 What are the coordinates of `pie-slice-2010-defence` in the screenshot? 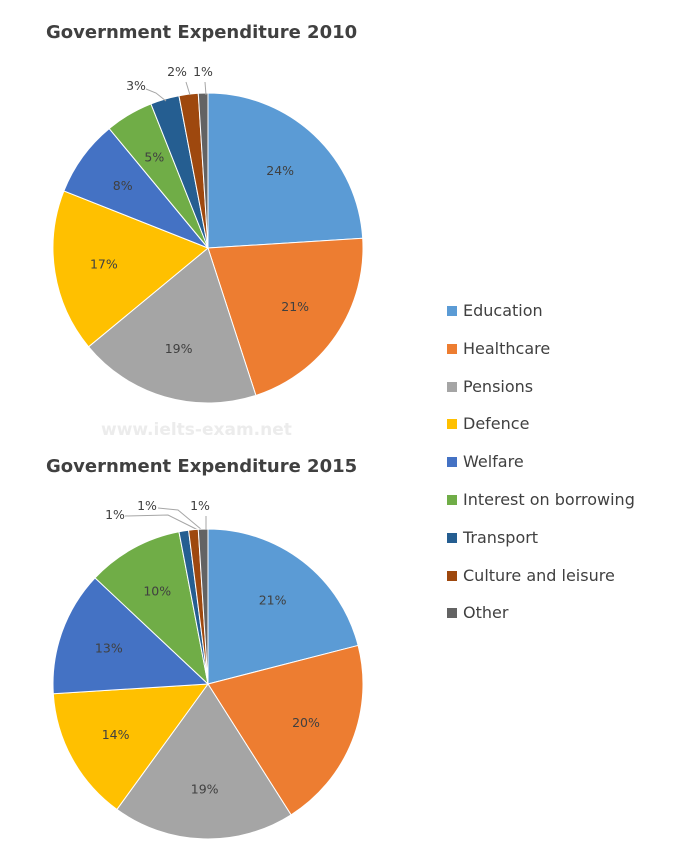 It's located at (130, 269).